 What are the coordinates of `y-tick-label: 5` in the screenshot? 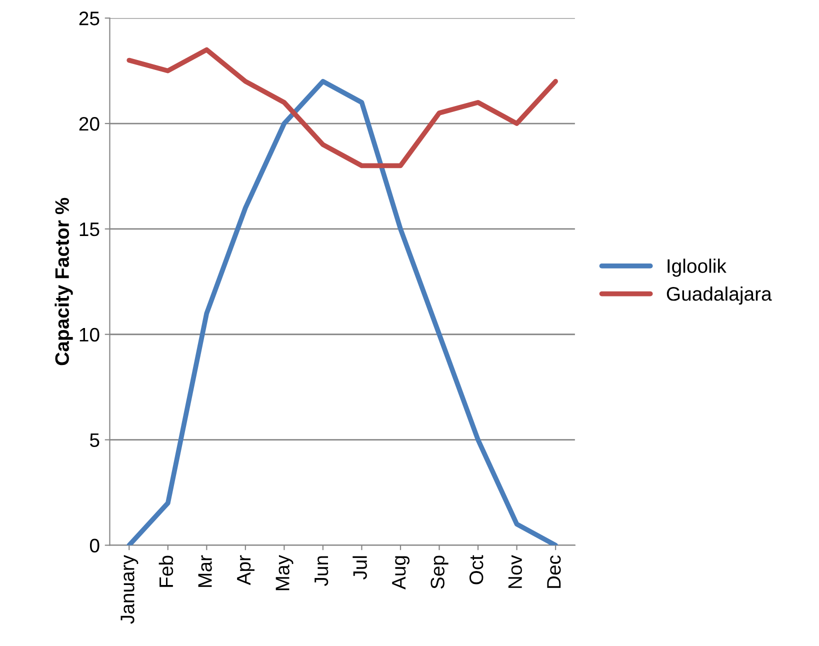 It's located at (95, 440).